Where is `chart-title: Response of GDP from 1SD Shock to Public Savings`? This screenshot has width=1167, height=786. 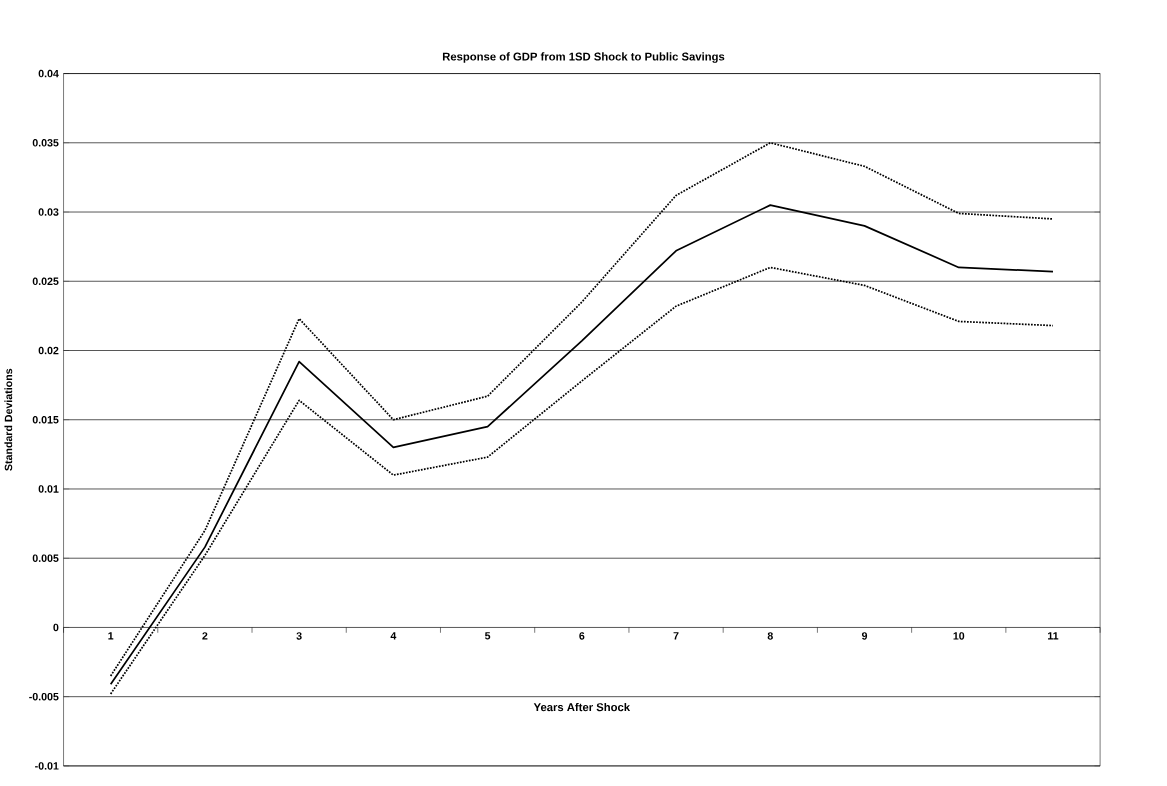 chart-title: Response of GDP from 1SD Shock to Public Savings is located at coordinates (583, 57).